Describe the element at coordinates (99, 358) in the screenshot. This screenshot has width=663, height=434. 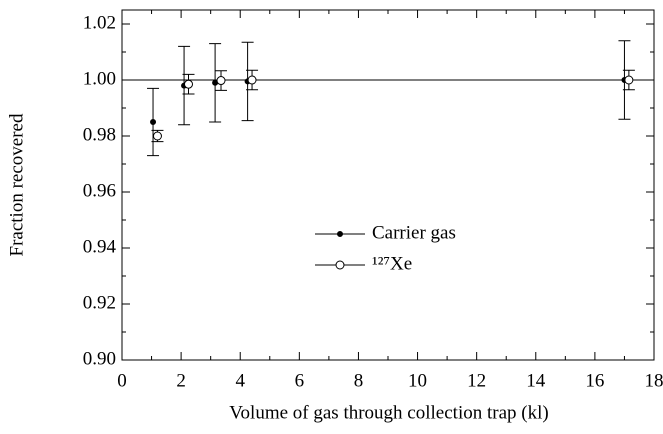
I see `y-tick-label: 0.90` at that location.